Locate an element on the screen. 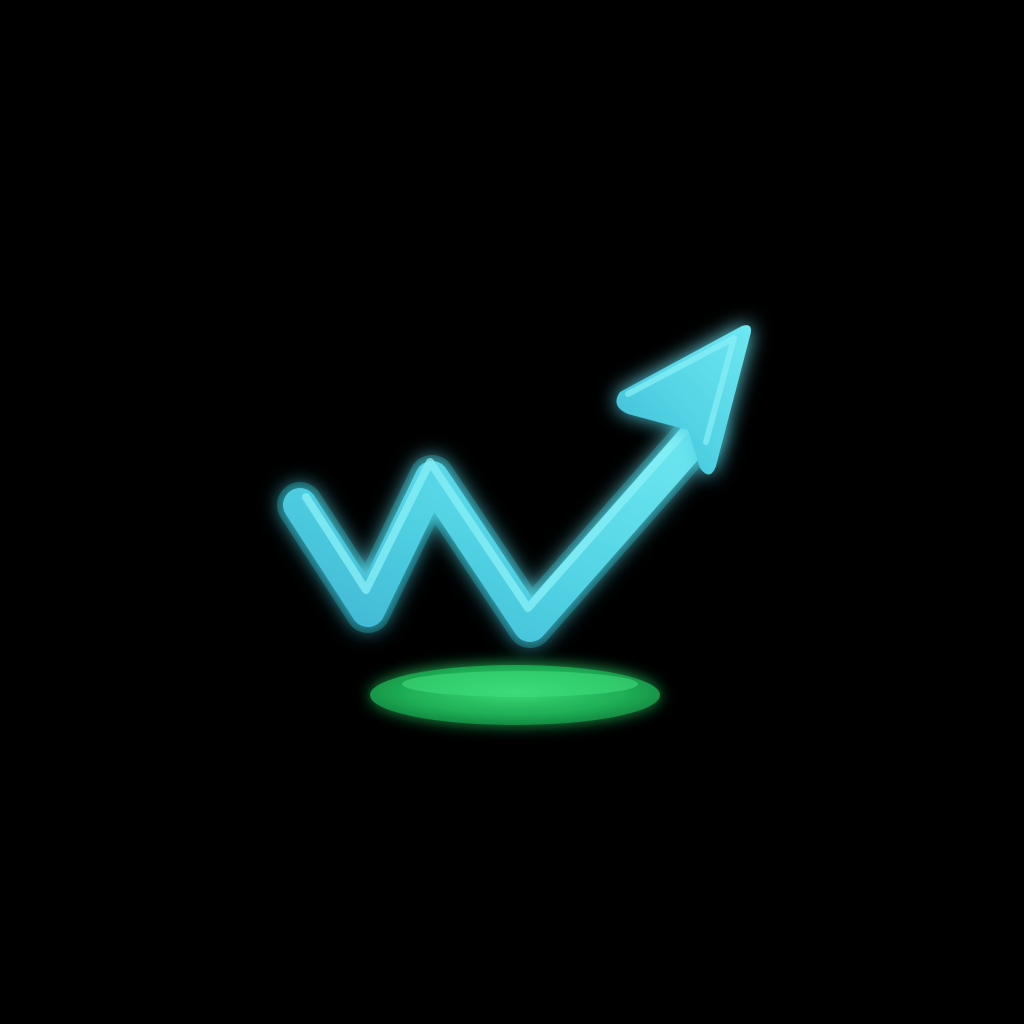 The height and width of the screenshot is (1024, 1024). platform-base is located at coordinates (515, 695).